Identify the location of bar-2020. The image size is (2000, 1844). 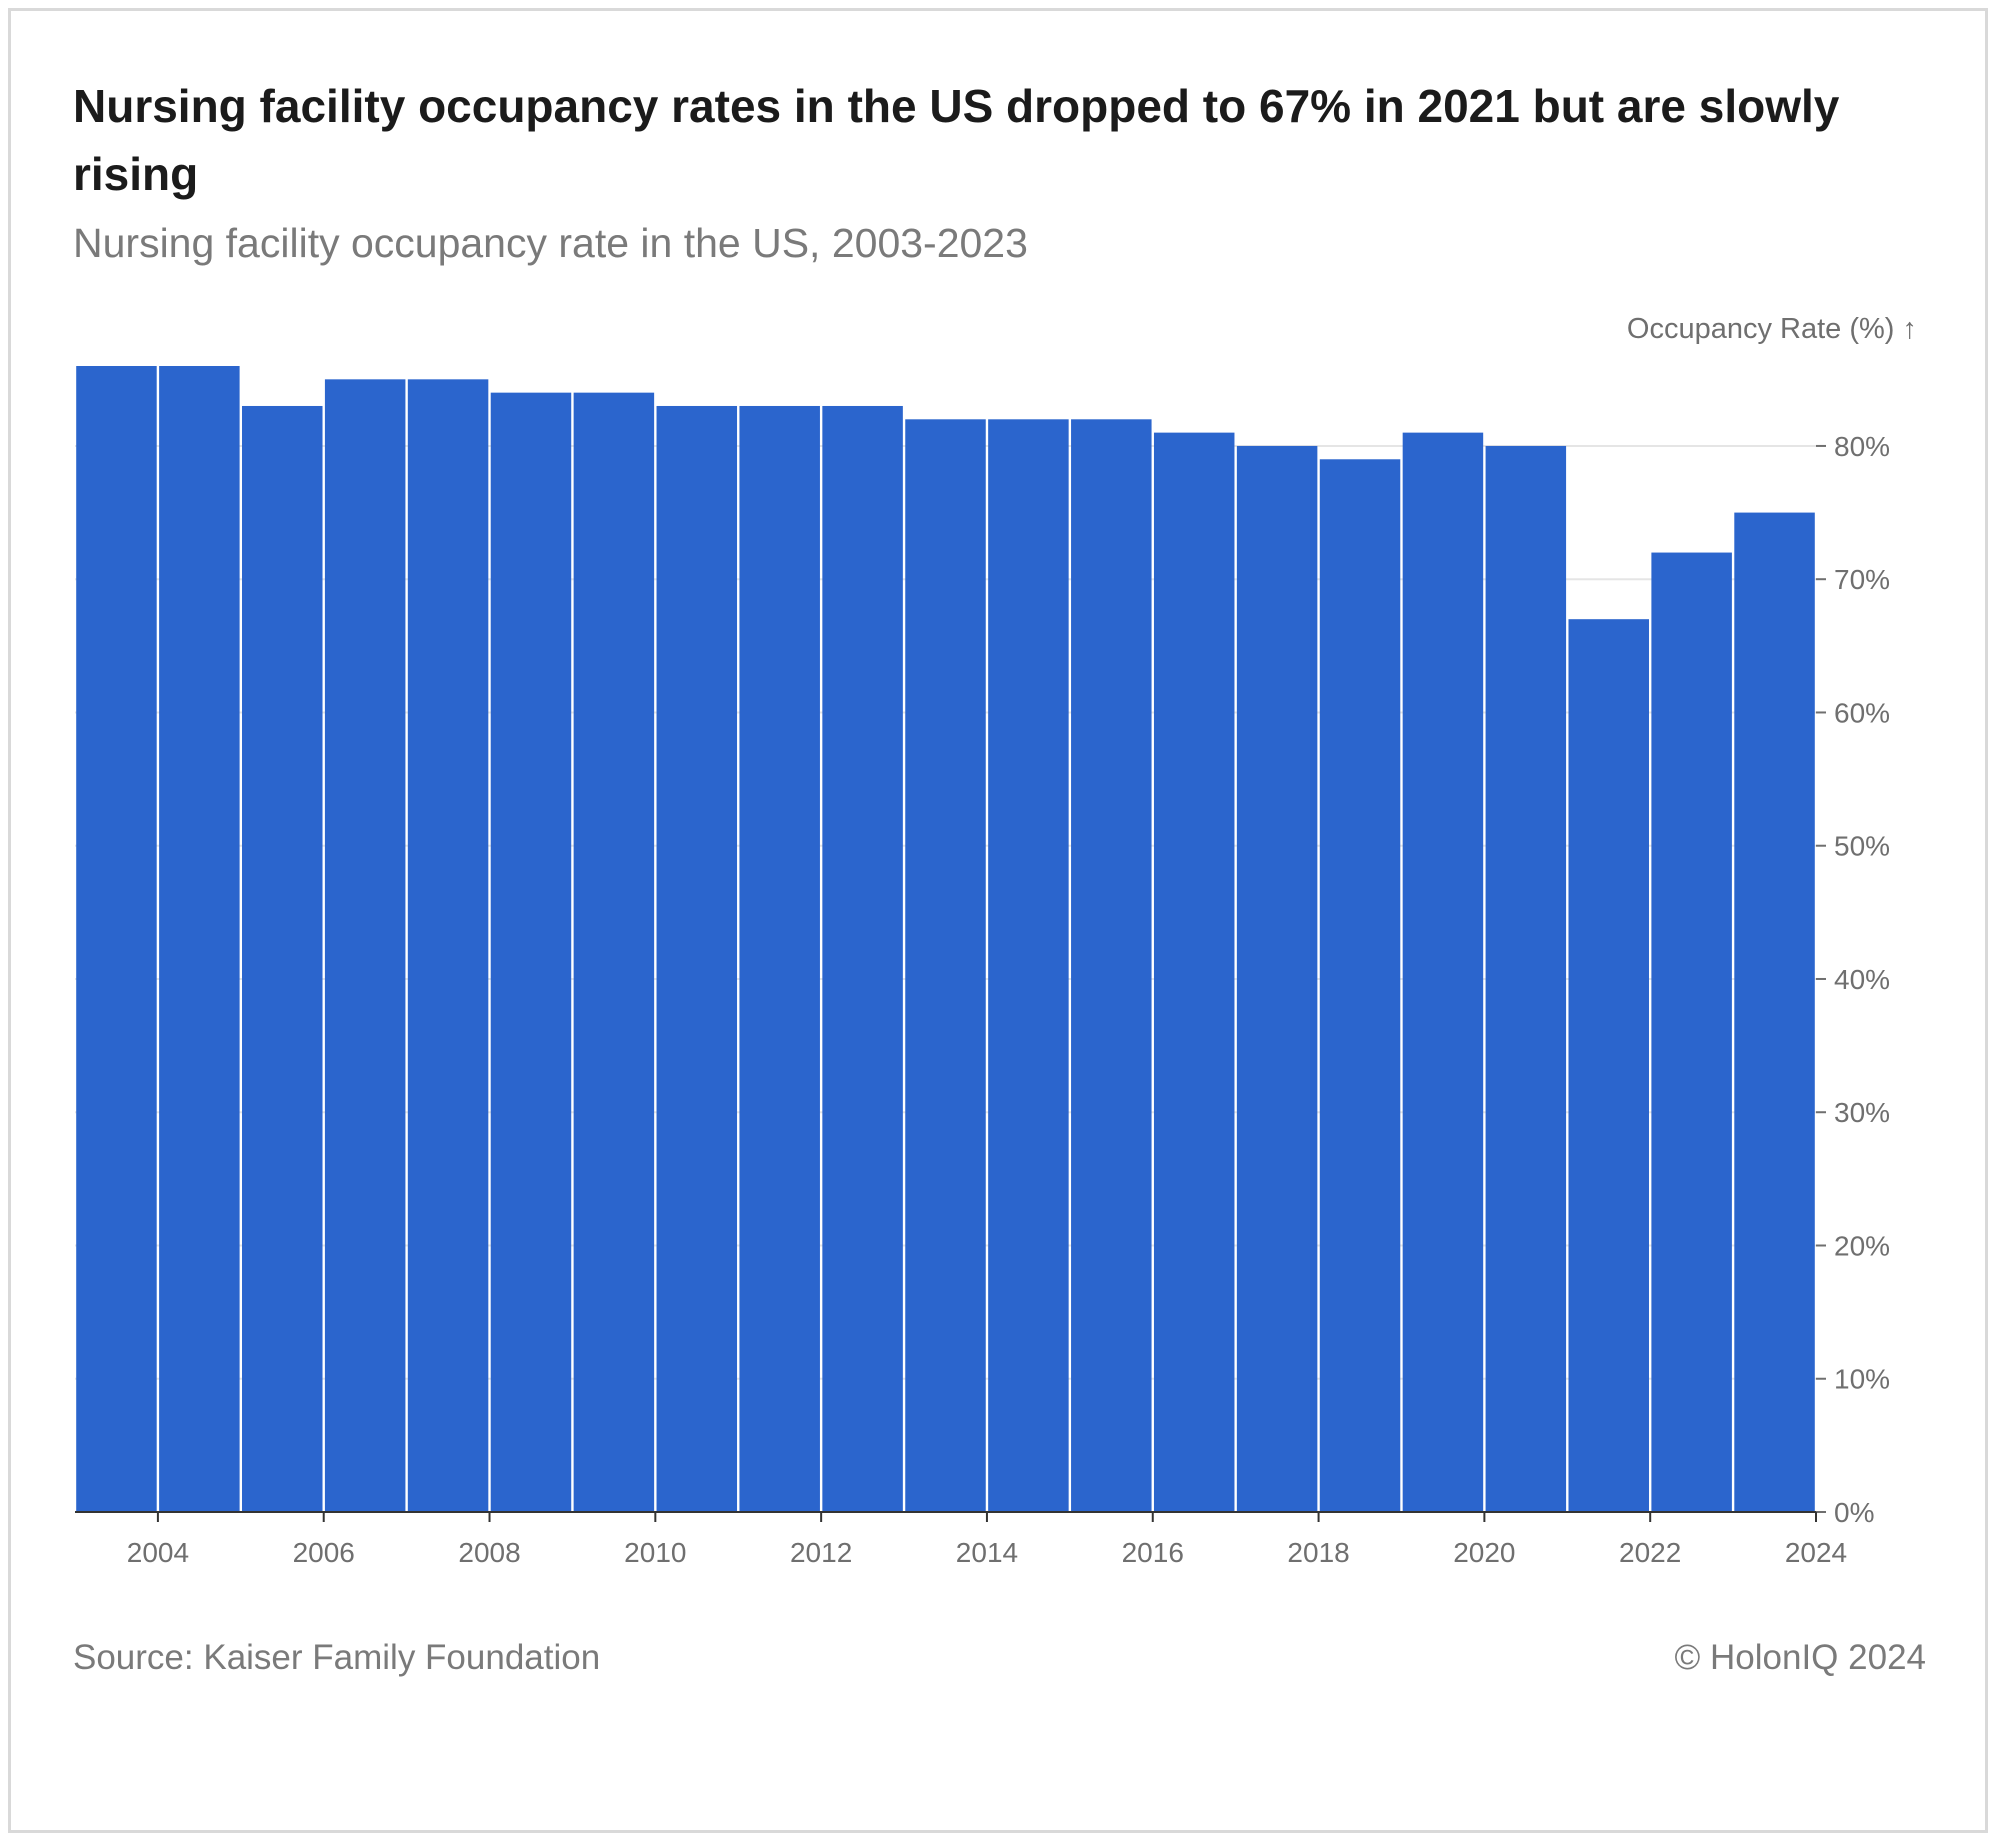
(1526, 978).